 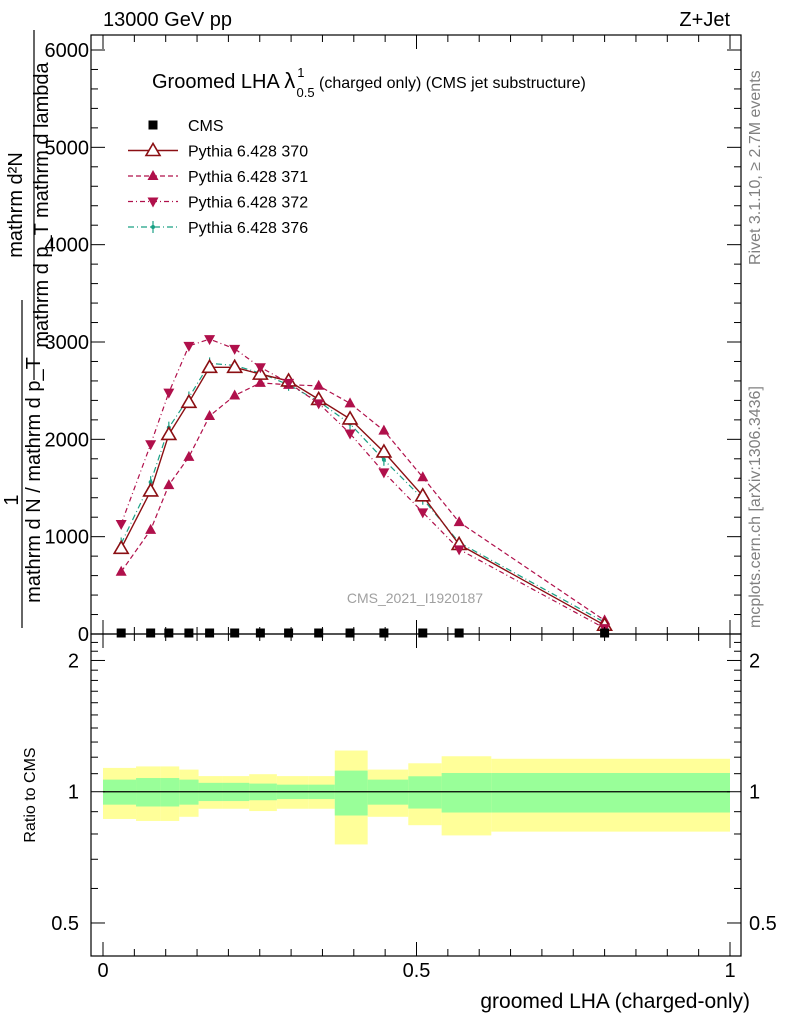 I want to click on legend-item: Pythia 6.428 372, so click(x=218, y=203).